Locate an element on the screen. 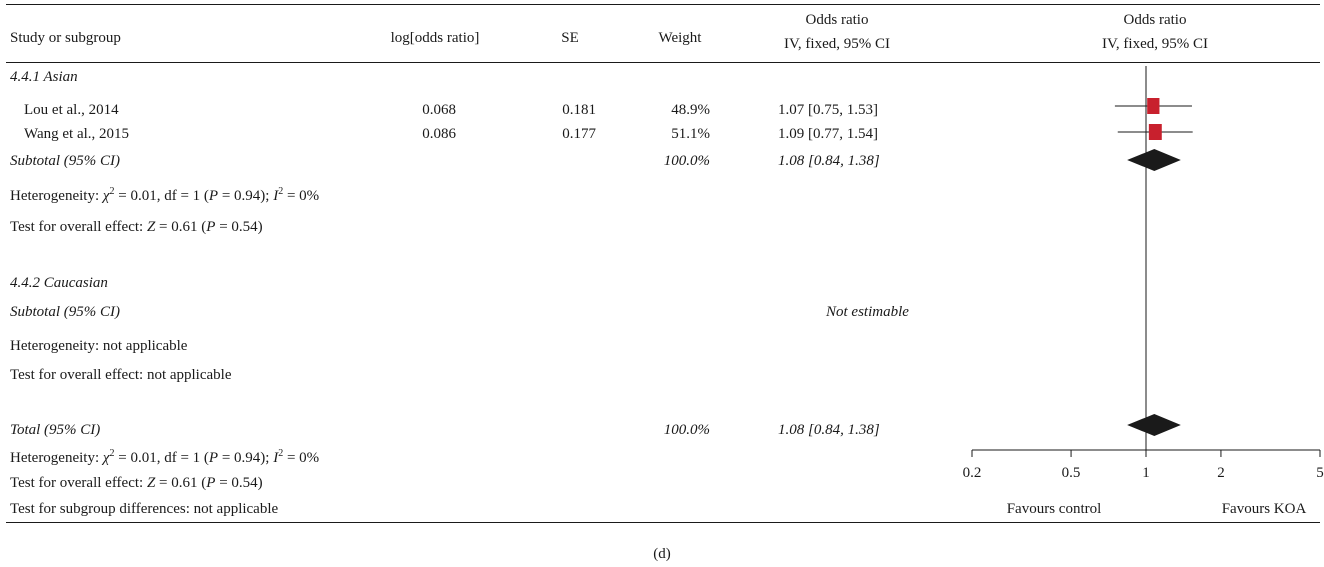 This screenshot has width=1324, height=567. study-name: Lou et al., 2014 is located at coordinates (71, 110).